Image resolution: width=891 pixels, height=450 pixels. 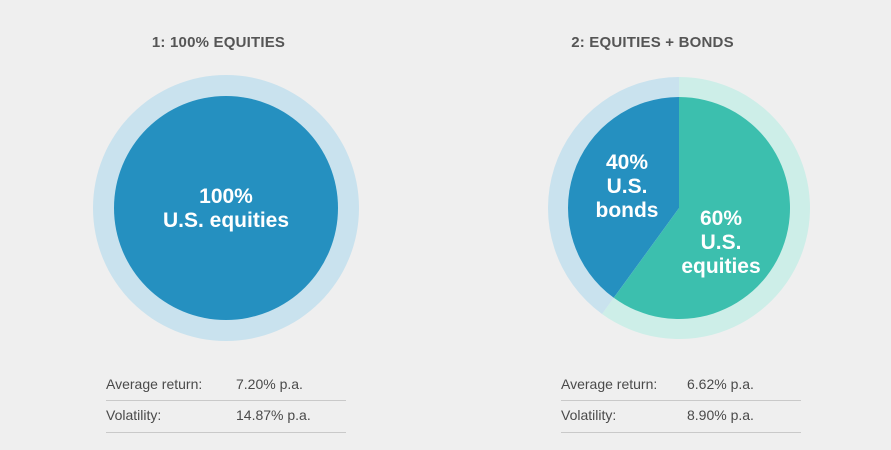 I want to click on slice-label: 100% U.S. equities, so click(x=226, y=208).